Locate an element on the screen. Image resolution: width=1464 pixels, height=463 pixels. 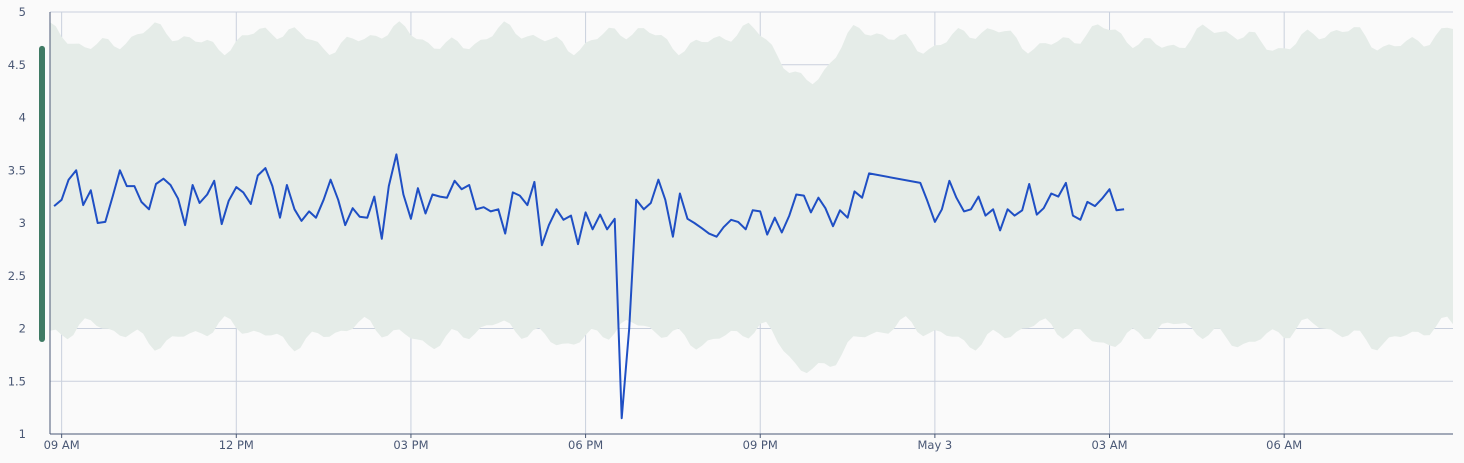
y-axis-ticks: 1 1.5 2 2.5 3 3.5 4 4.5 5 is located at coordinates (17, 223).